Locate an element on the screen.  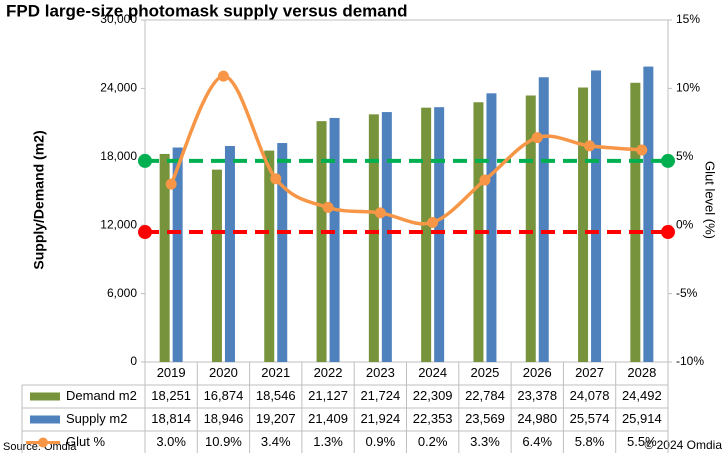
y2-tick-label: 0% is located at coordinates (685, 224).